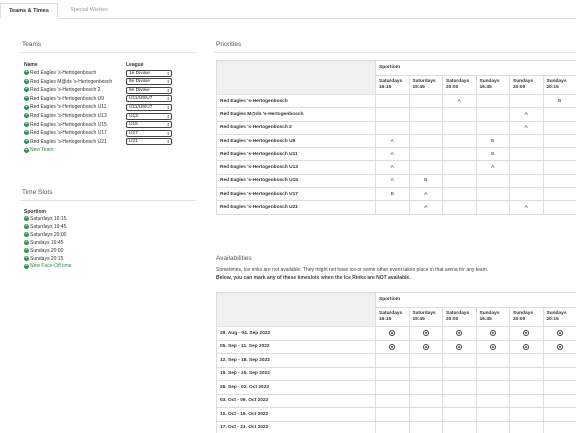 The height and width of the screenshot is (433, 576). What do you see at coordinates (89, 10) in the screenshot?
I see `tab-special-wishes: Special Wishes` at bounding box center [89, 10].